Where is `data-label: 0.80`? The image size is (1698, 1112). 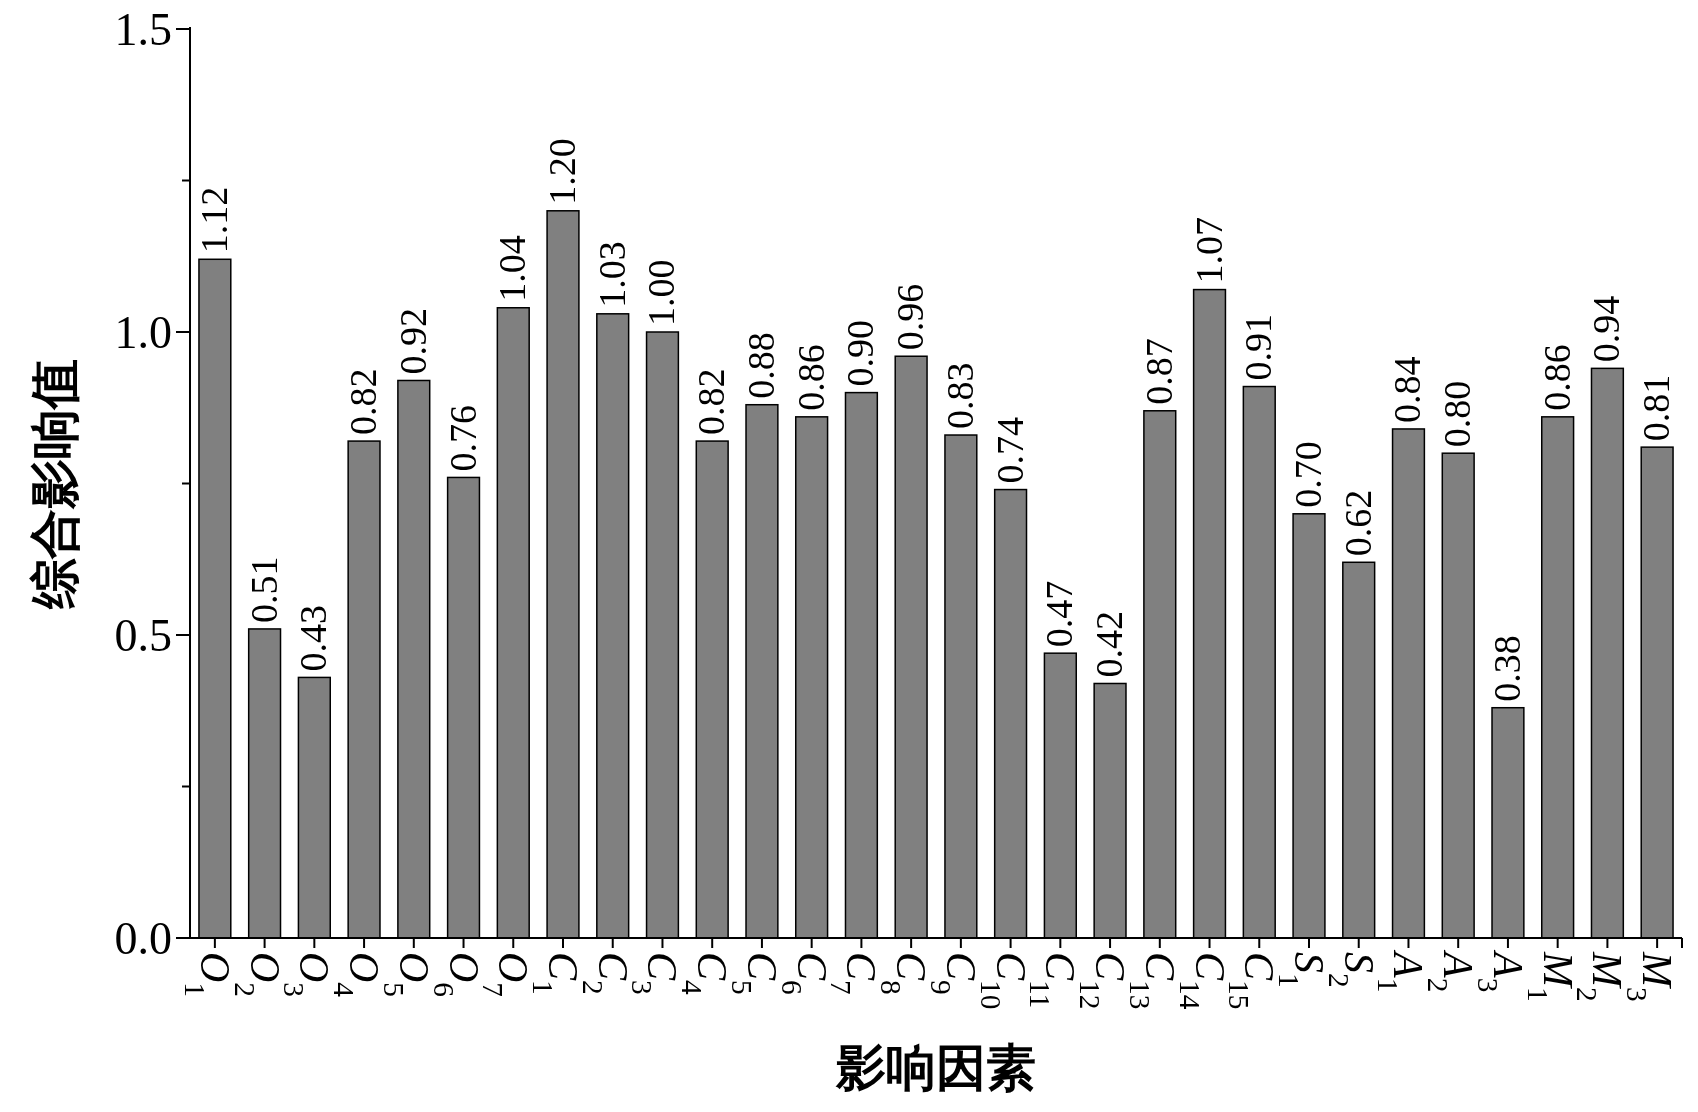 data-label: 0.80 is located at coordinates (1457, 414).